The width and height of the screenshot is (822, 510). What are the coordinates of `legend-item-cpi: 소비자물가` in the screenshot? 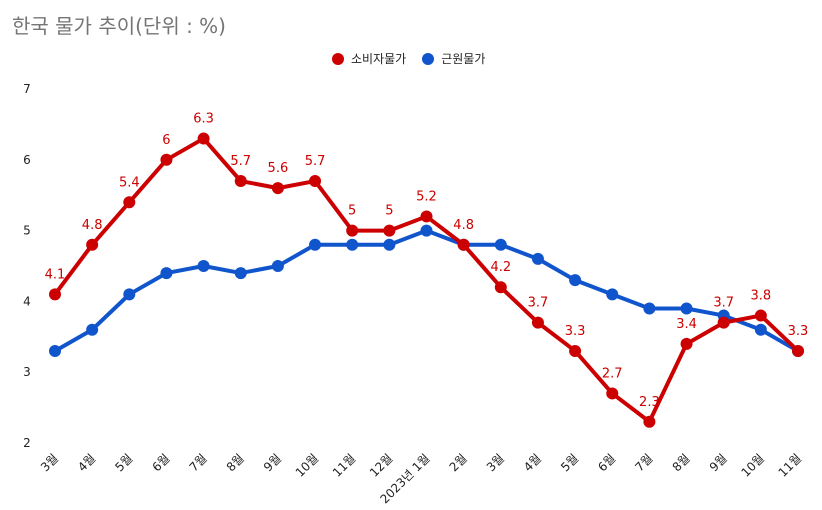 It's located at (369, 58).